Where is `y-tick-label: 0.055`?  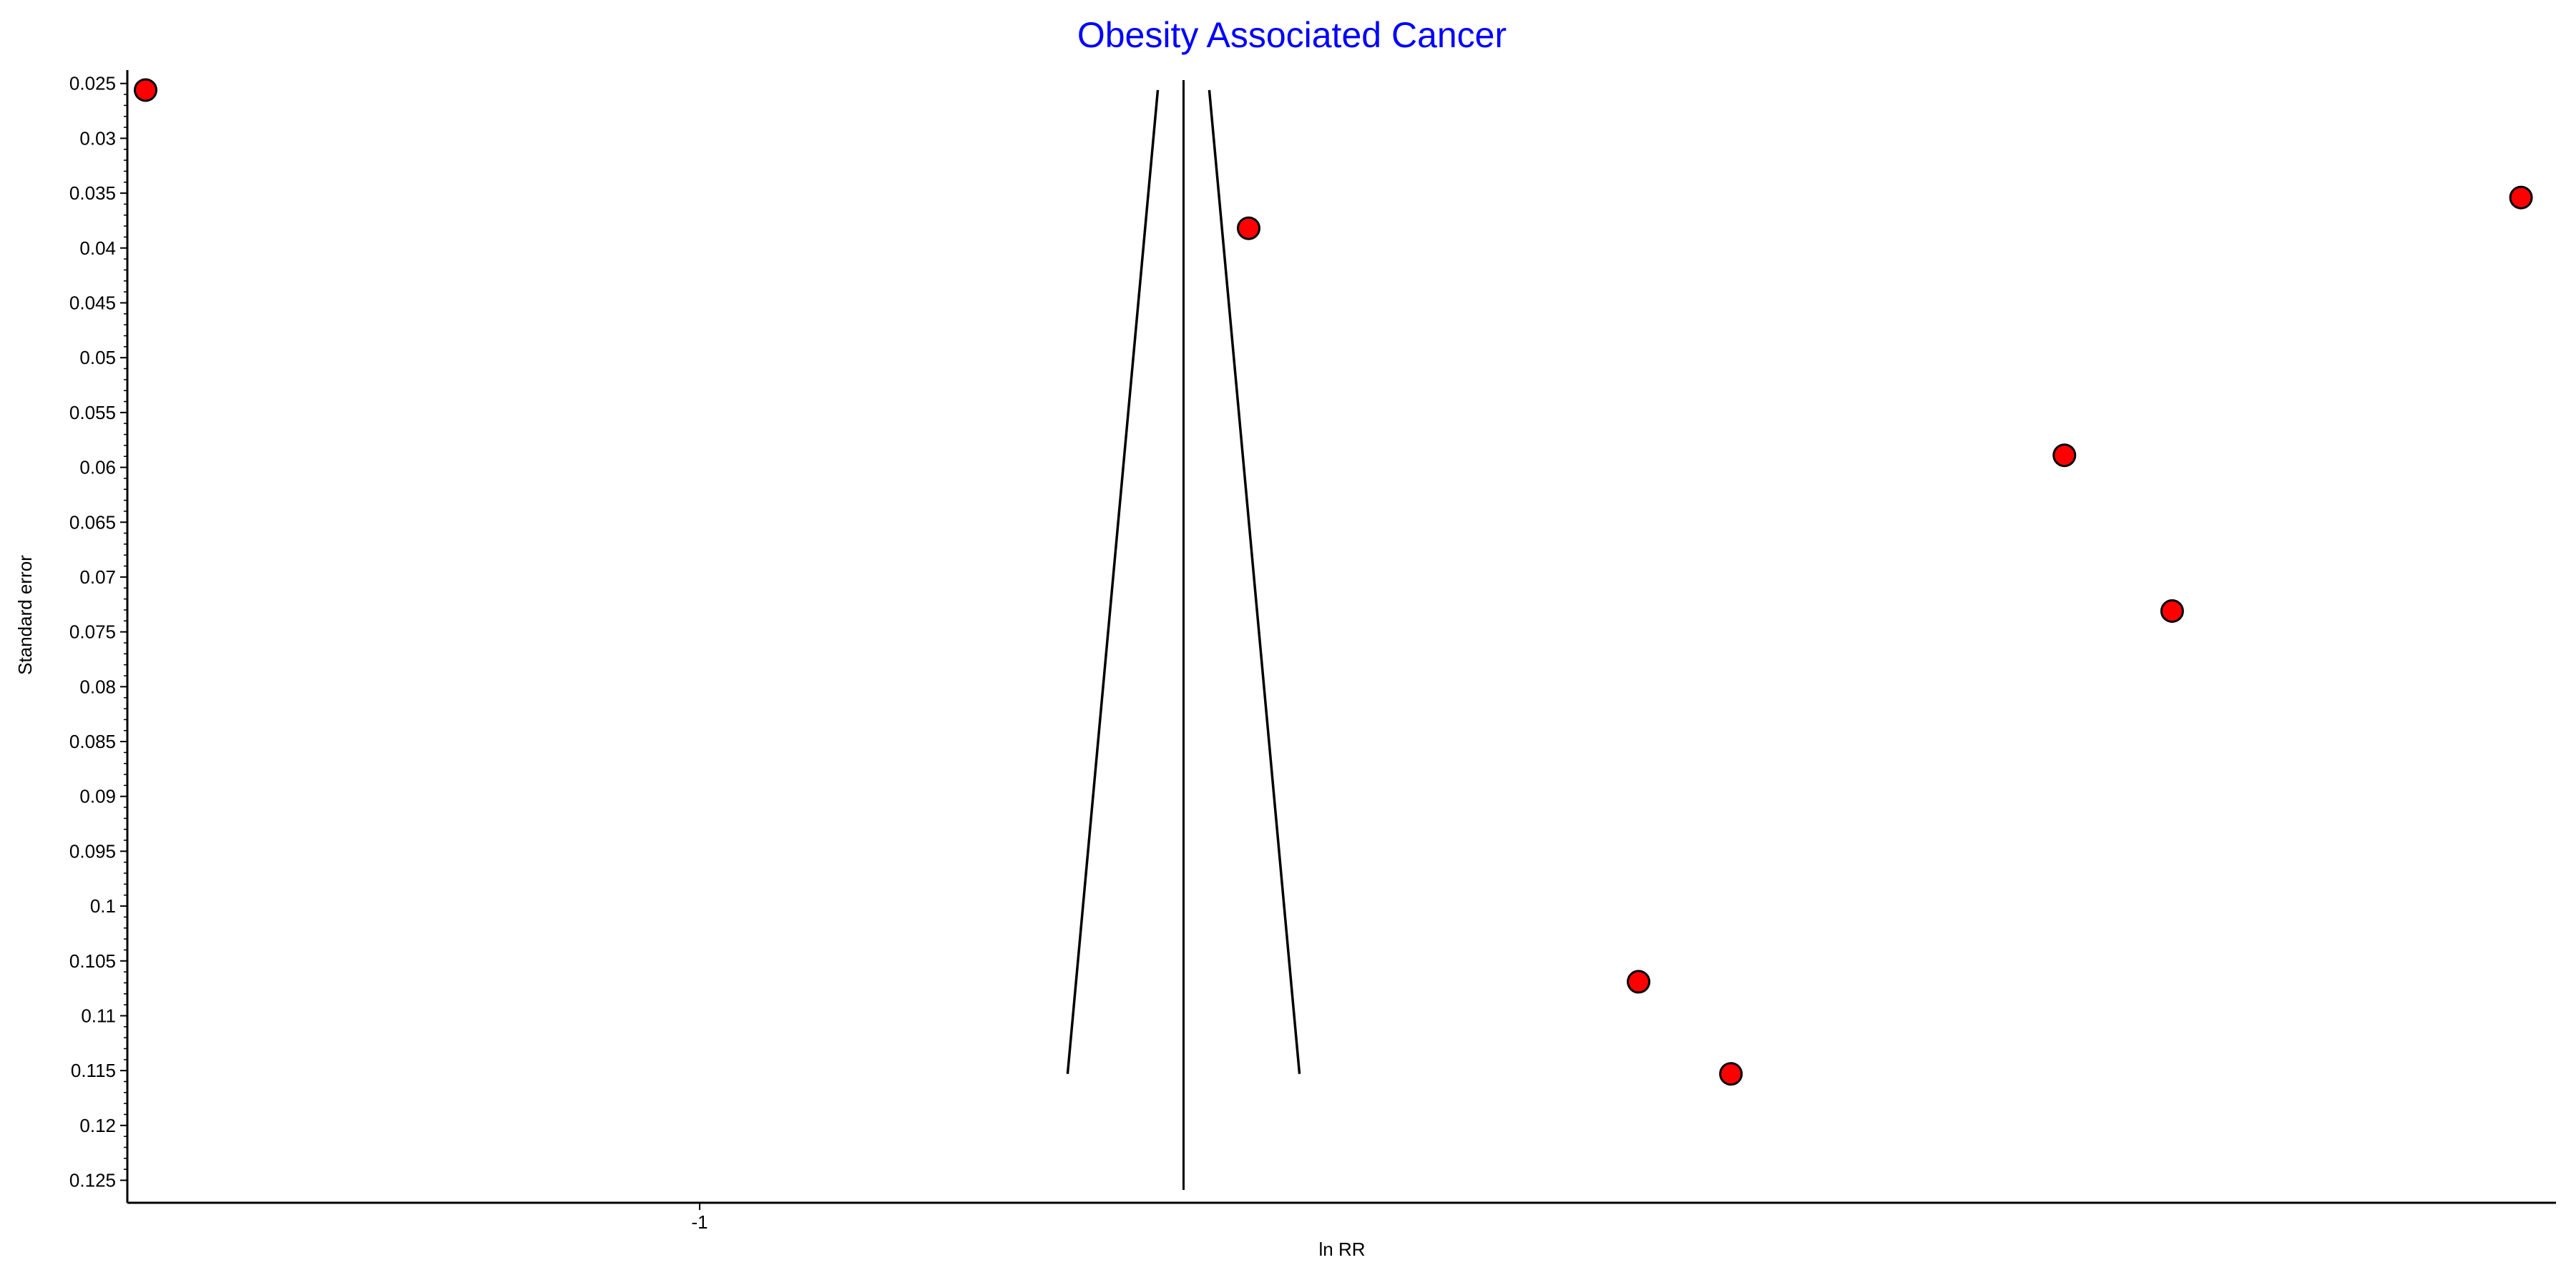 y-tick-label: 0.055 is located at coordinates (93, 413).